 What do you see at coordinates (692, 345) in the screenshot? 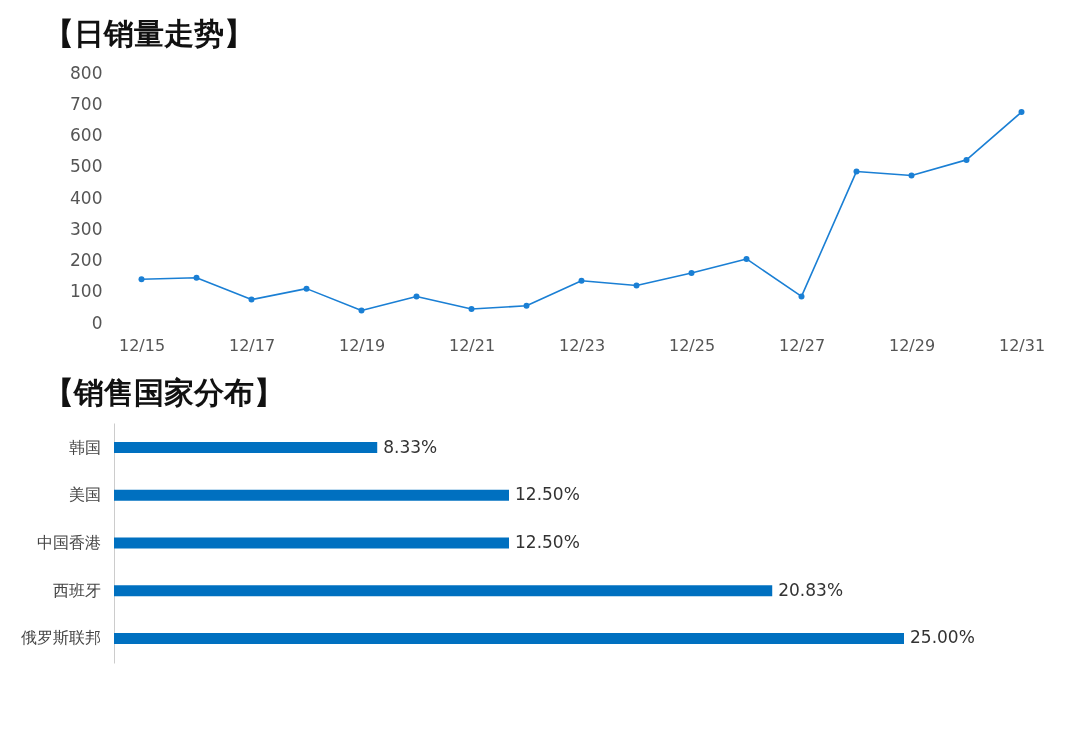
I see `x-tick-label: 12/25` at bounding box center [692, 345].